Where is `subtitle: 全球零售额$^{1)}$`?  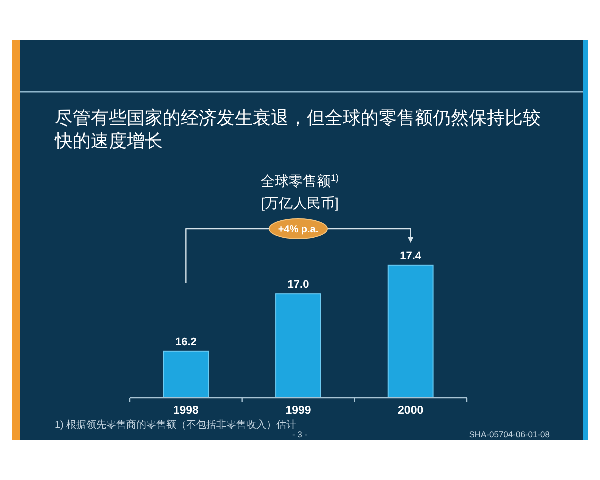
subtitle: 全球零售额$^{1)}$ is located at coordinates (300, 181).